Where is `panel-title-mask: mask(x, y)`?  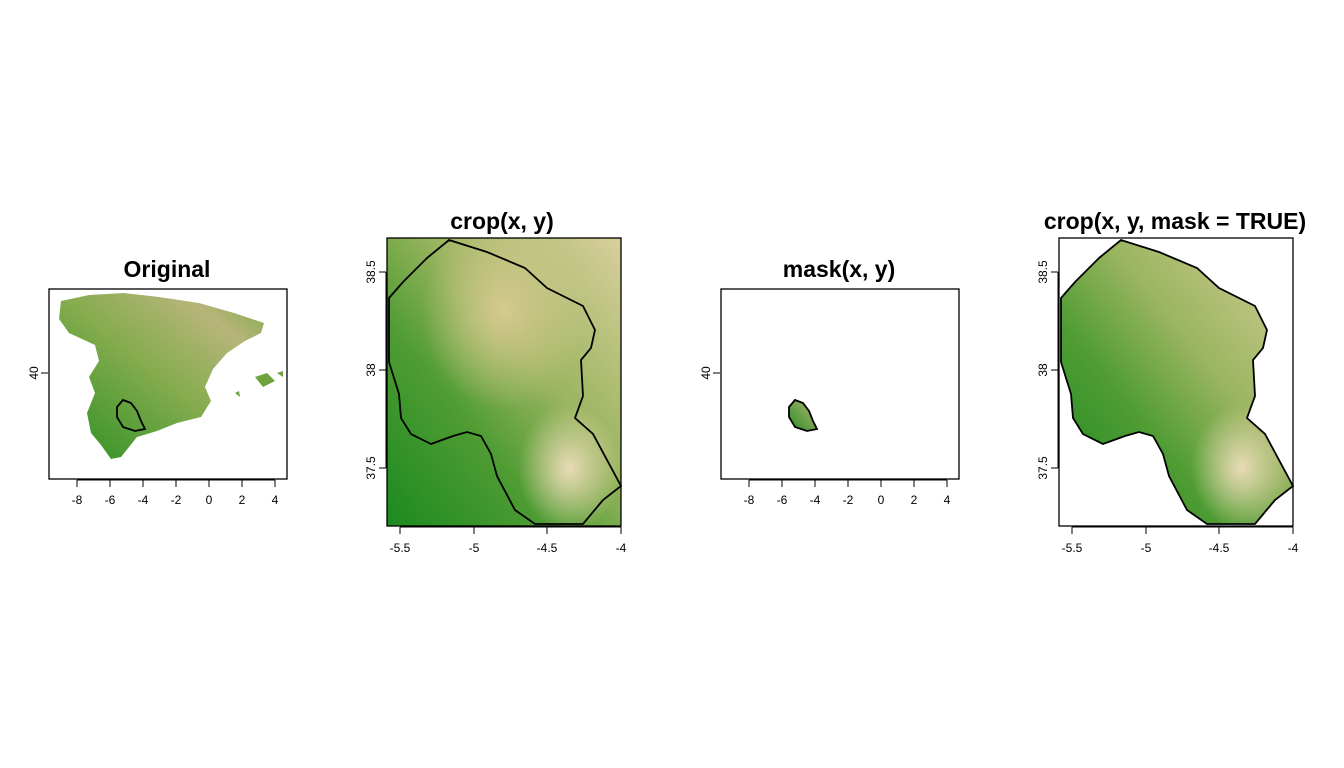
panel-title-mask: mask(x, y) is located at coordinates (839, 269).